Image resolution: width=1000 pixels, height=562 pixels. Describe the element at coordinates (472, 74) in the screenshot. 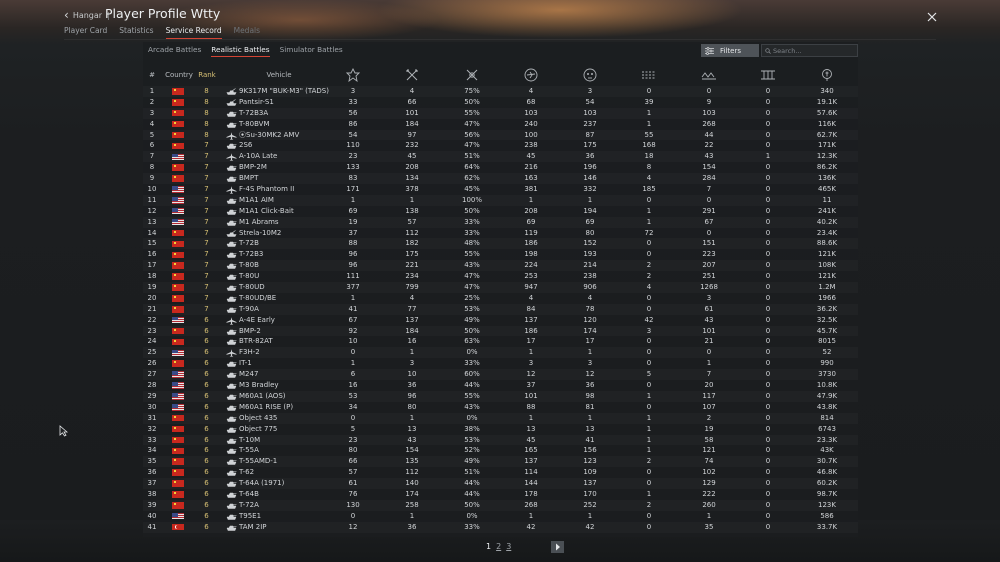

I see `victories-percent-icon` at that location.